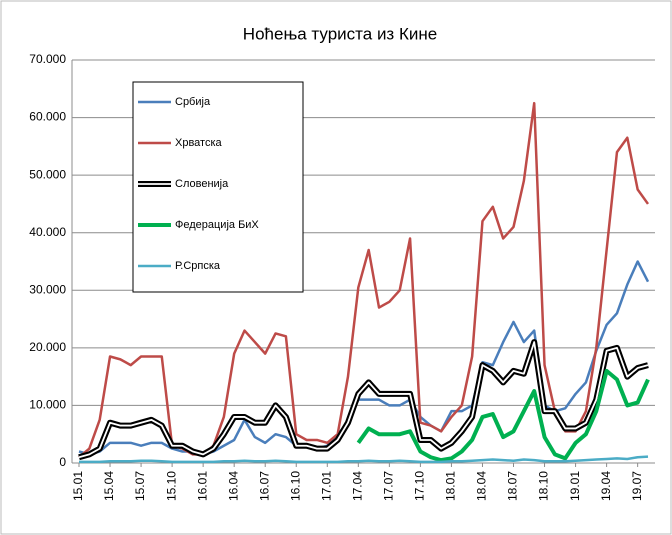 Image resolution: width=672 pixels, height=535 pixels. What do you see at coordinates (295, 486) in the screenshot?
I see `x-tick-label: 16.10` at bounding box center [295, 486].